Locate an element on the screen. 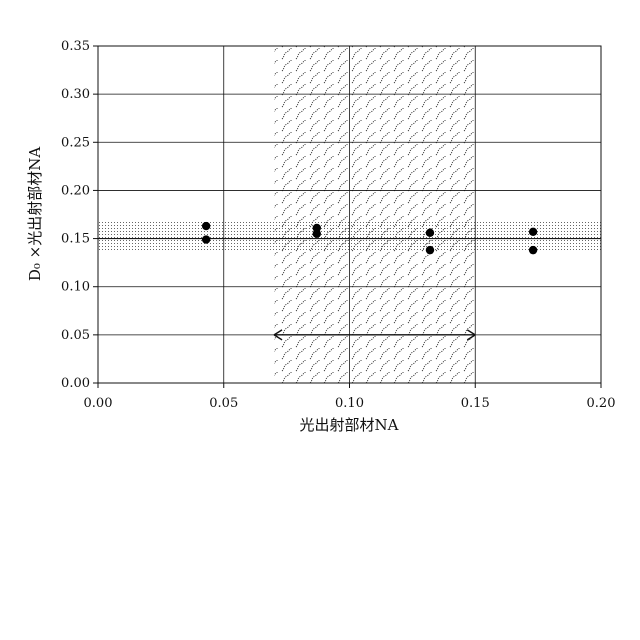 The width and height of the screenshot is (640, 640). x-axis-title: 光出射部材NA is located at coordinates (349, 425).